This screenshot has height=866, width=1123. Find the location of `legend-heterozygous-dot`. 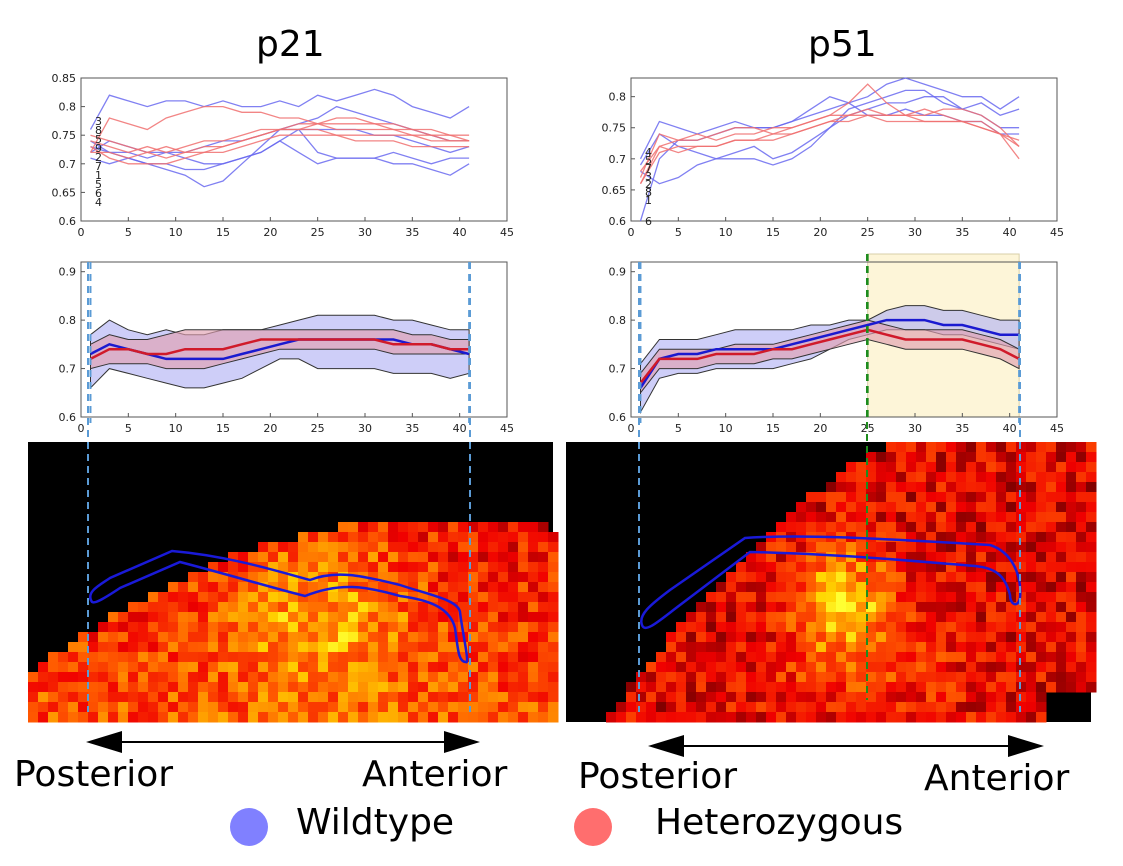

legend-heterozygous-dot is located at coordinates (593, 827).